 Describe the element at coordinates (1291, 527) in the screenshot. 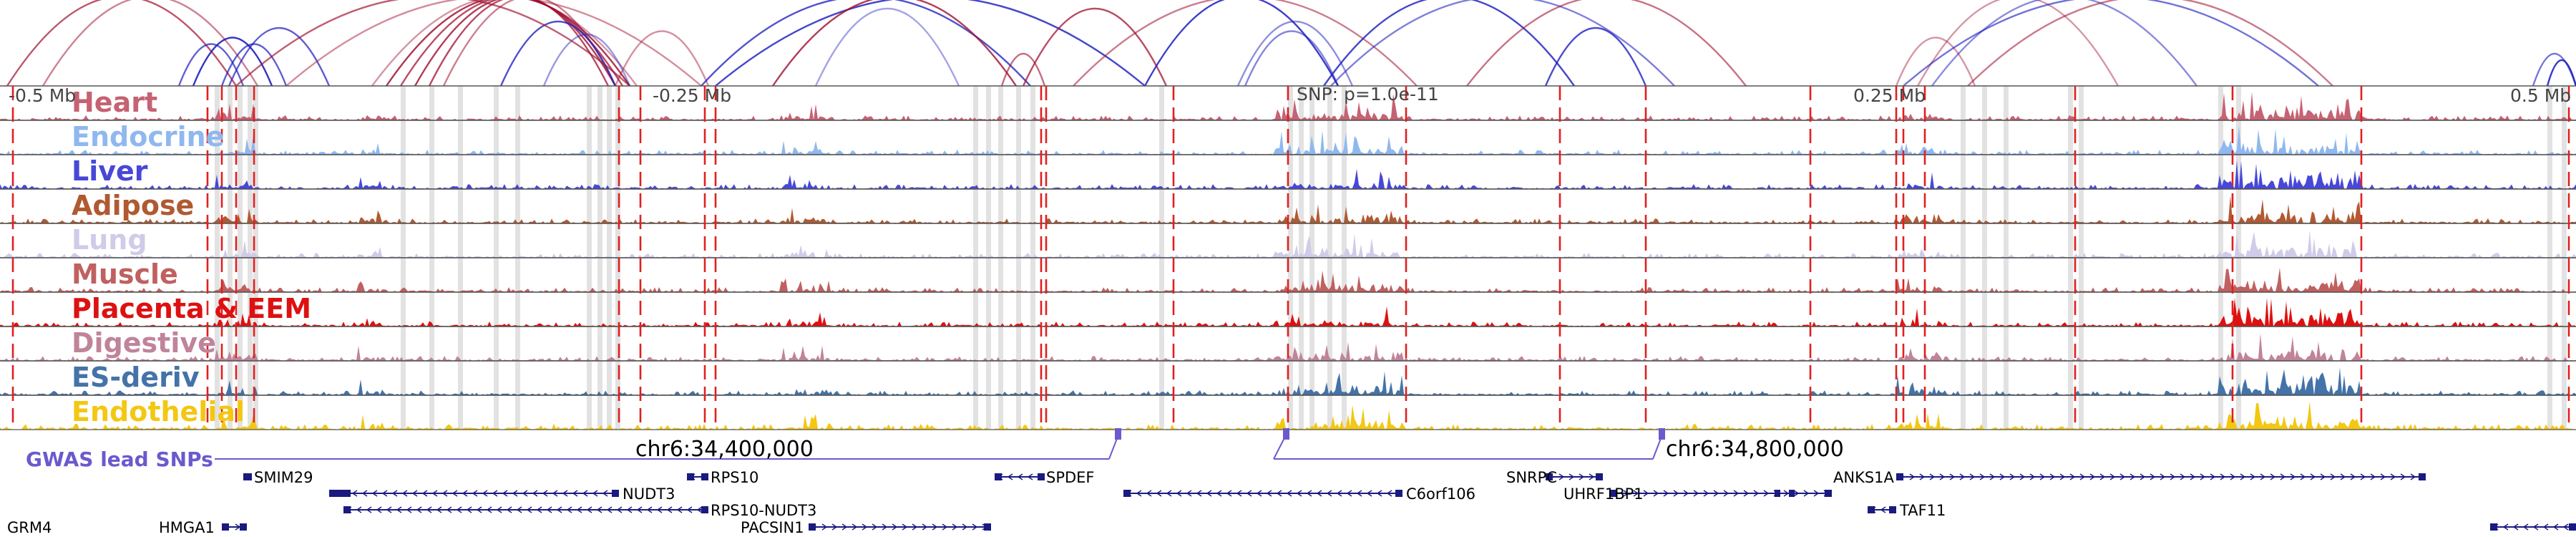

I see `gene-grm4: GRM4` at that location.